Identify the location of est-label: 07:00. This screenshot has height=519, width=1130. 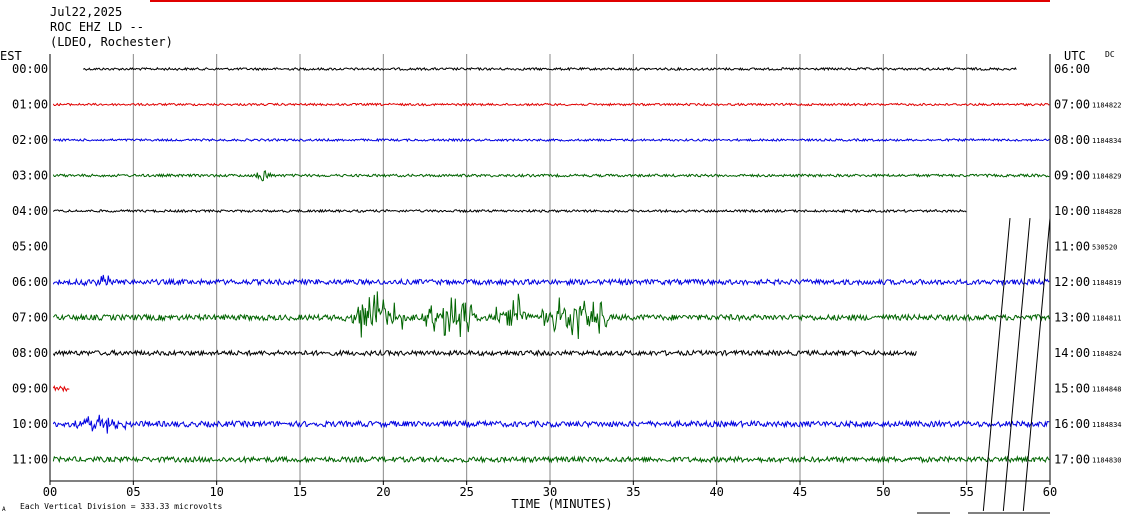
(30, 318).